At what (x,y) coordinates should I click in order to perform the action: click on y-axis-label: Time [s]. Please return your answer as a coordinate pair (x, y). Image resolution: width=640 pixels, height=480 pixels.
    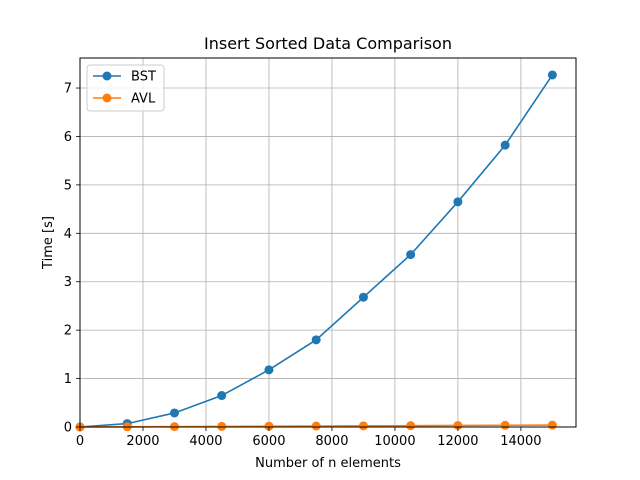
    Looking at the image, I should click on (48, 243).